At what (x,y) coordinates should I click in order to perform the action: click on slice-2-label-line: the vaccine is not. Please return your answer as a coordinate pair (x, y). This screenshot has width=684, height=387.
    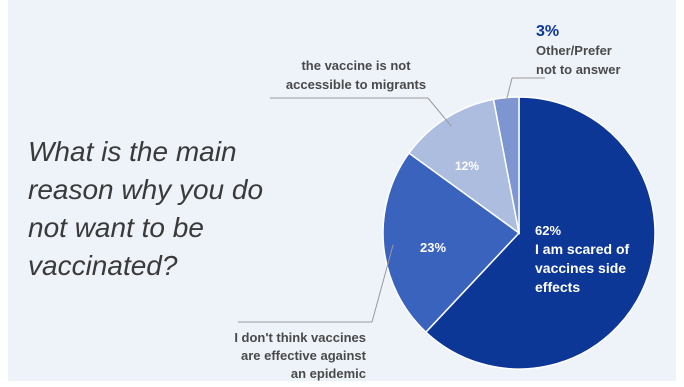
    Looking at the image, I should click on (356, 65).